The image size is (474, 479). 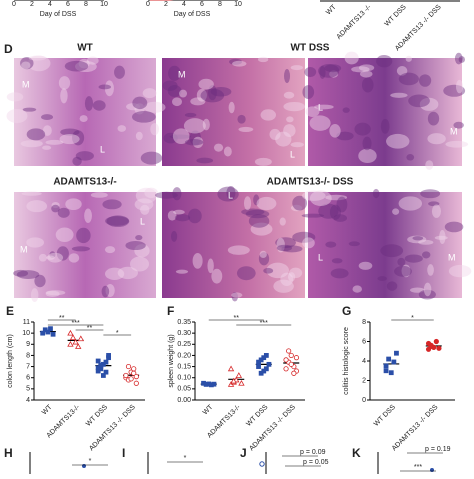 What do you see at coordinates (8, 453) in the screenshot?
I see `panel-label: H` at bounding box center [8, 453].